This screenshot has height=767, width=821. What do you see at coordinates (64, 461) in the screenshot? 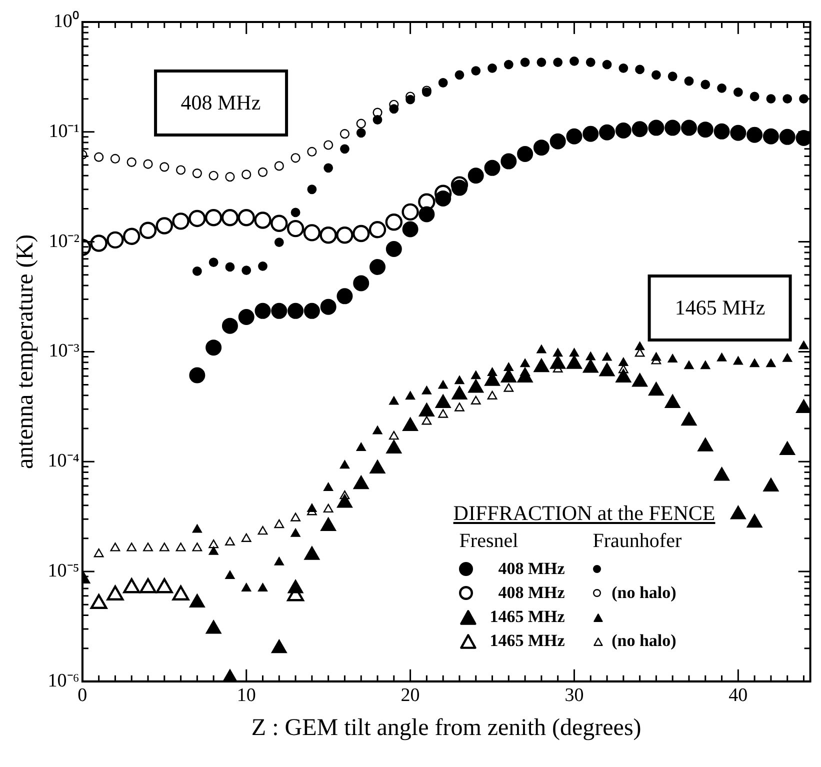
I see `y-tick-label: 10⁻⁴` at bounding box center [64, 461].